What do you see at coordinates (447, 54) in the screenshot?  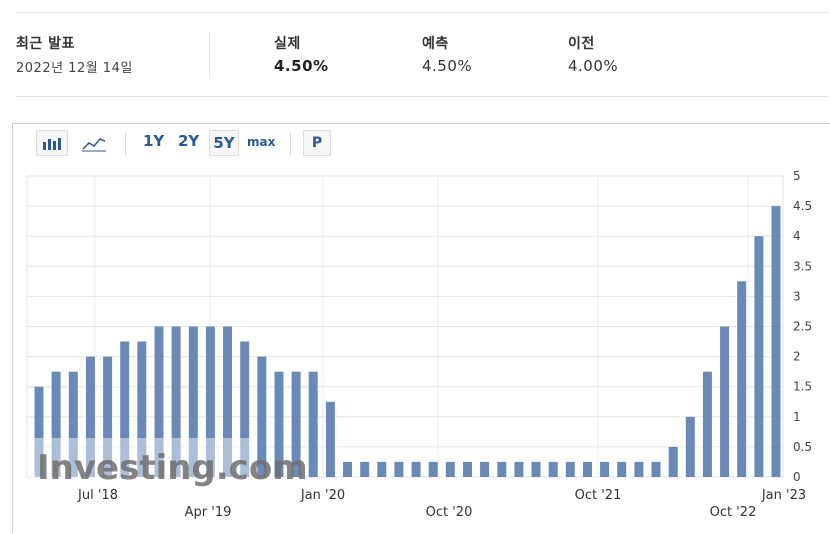 I see `forecast-stat: 예측 4.50%` at bounding box center [447, 54].